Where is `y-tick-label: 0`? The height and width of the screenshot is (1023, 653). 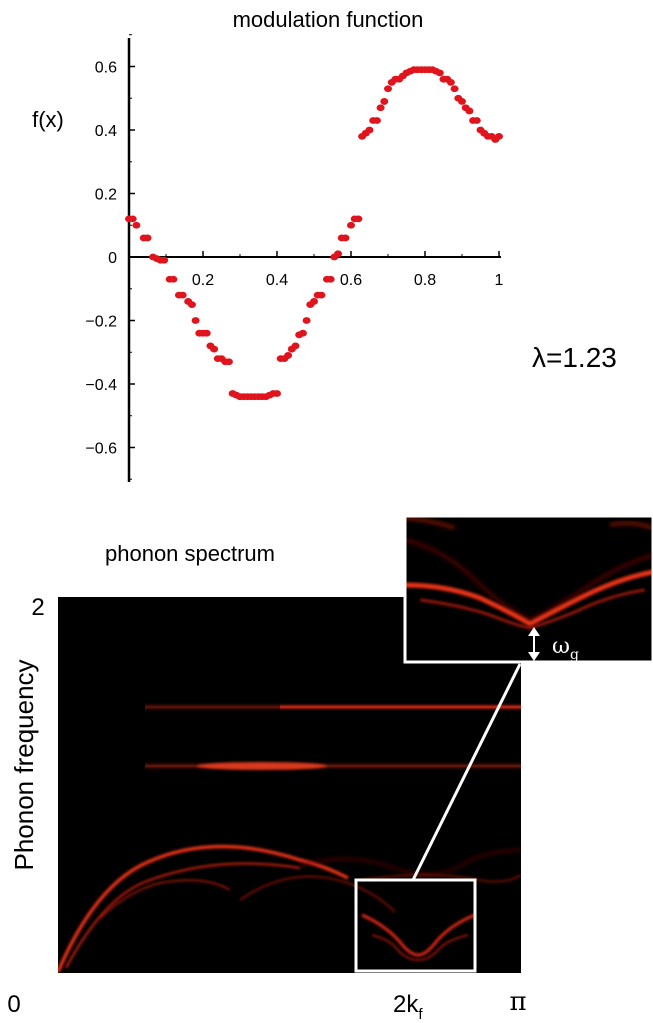
y-tick-label: 0 is located at coordinates (112, 258).